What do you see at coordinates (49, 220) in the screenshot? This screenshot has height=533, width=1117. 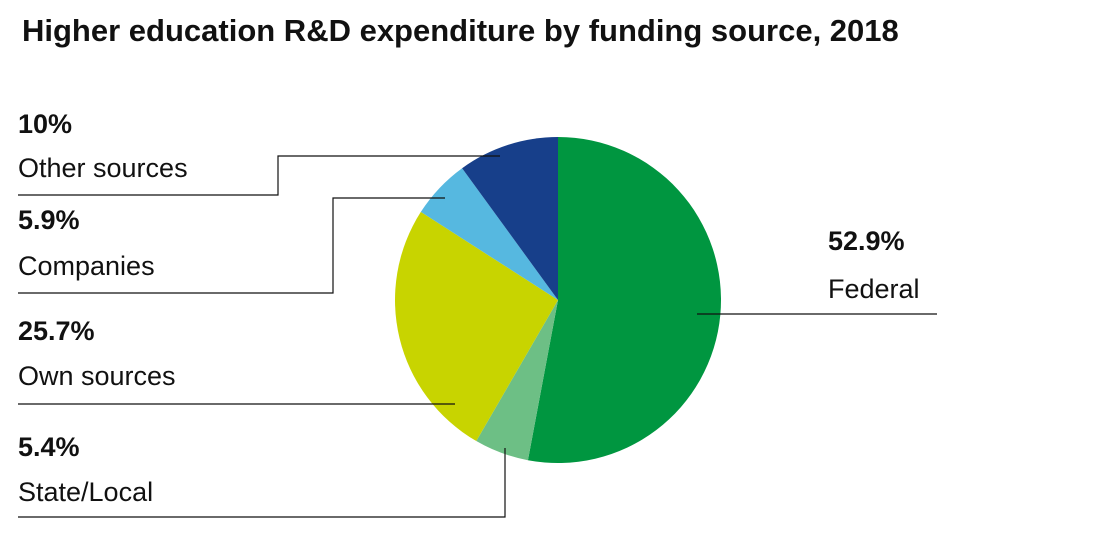 I see `value-label: 5.9%` at bounding box center [49, 220].